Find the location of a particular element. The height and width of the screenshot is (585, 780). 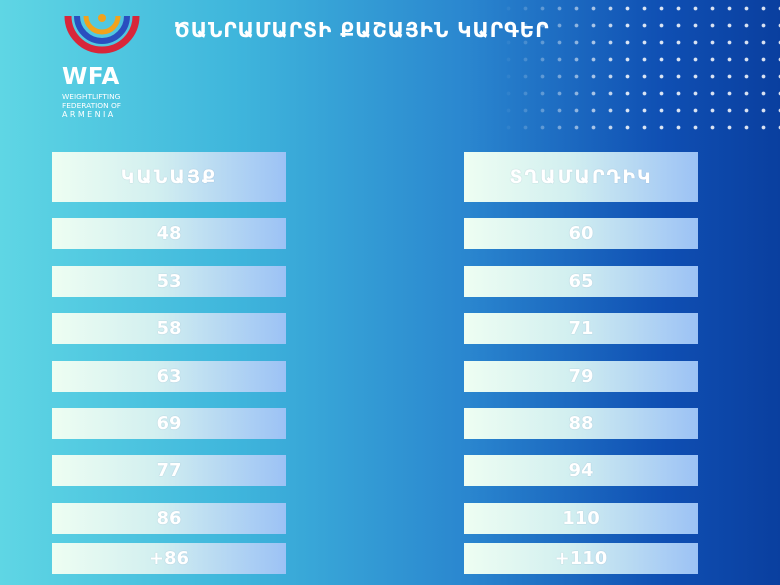

men-category-cell: +110 is located at coordinates (581, 558).